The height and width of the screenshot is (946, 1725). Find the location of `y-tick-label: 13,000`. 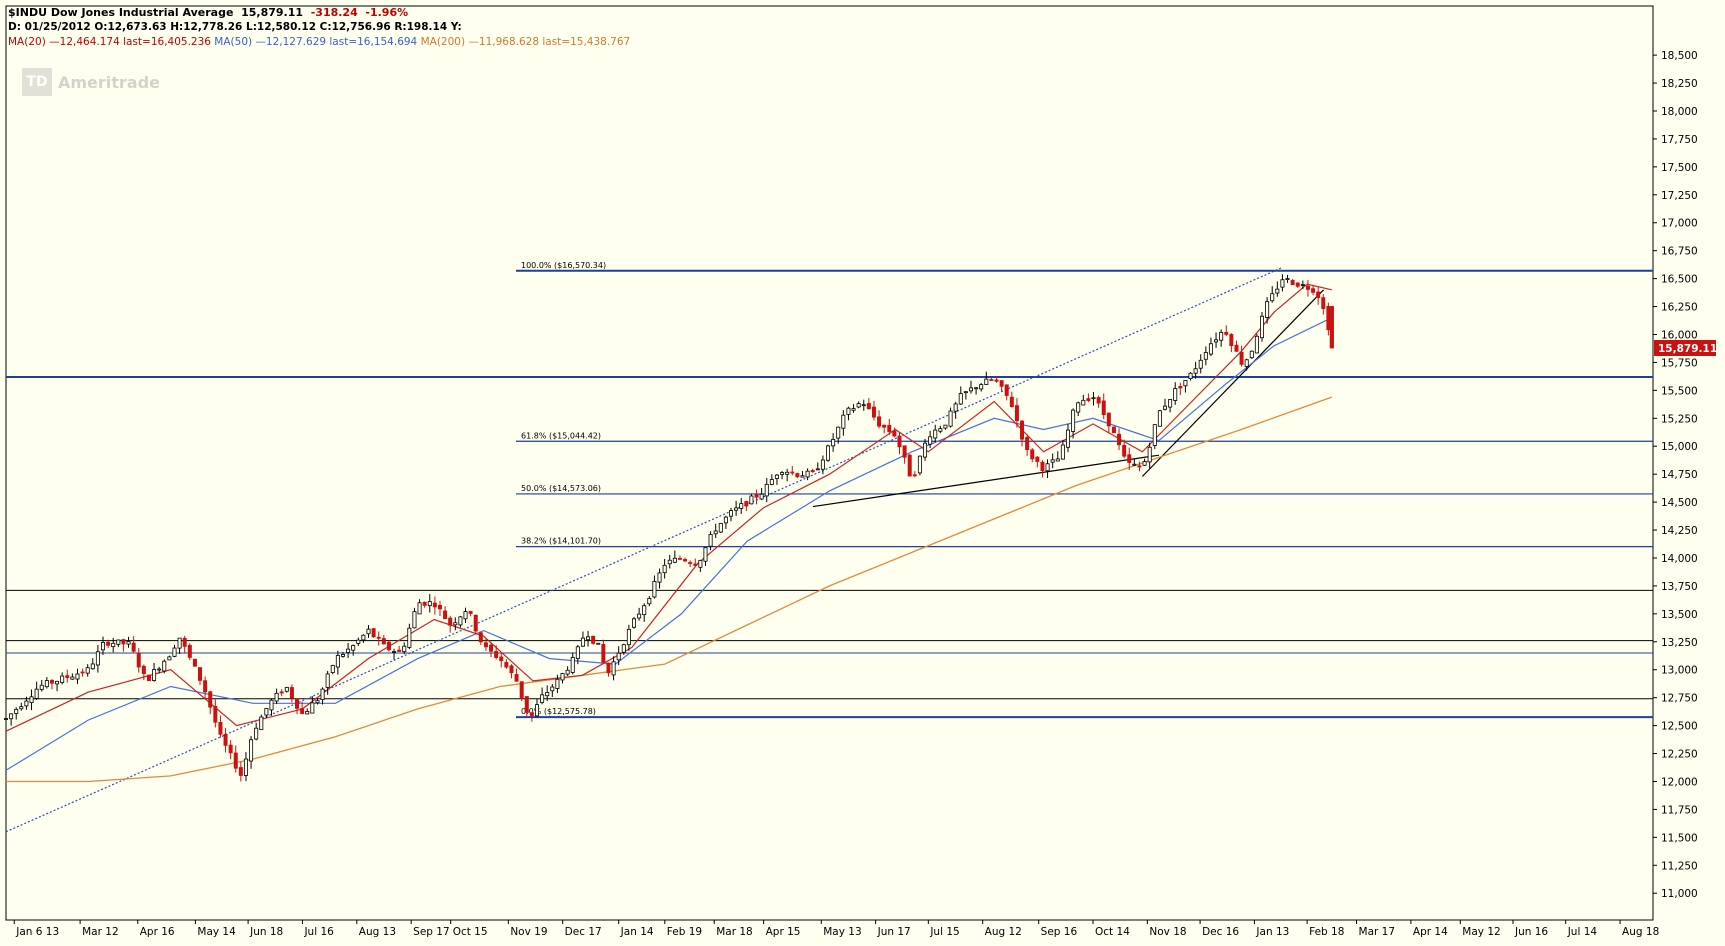

y-tick-label: 13,000 is located at coordinates (1679, 671).